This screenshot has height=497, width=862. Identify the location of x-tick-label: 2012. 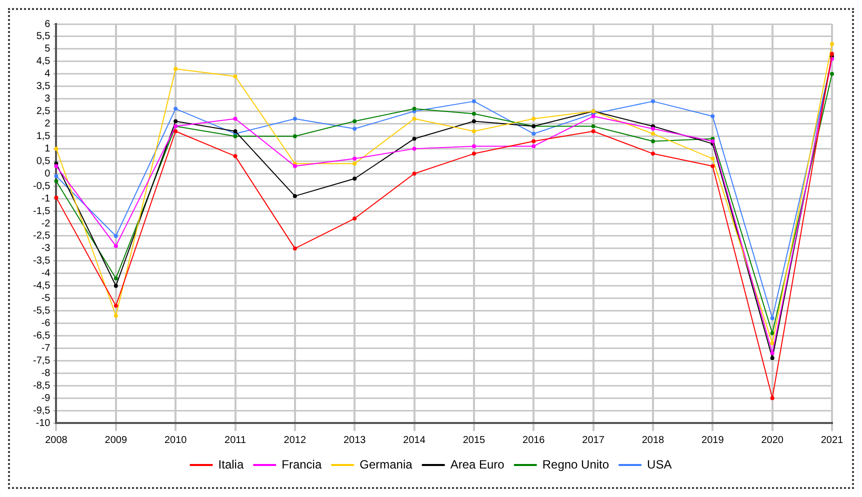
(295, 440).